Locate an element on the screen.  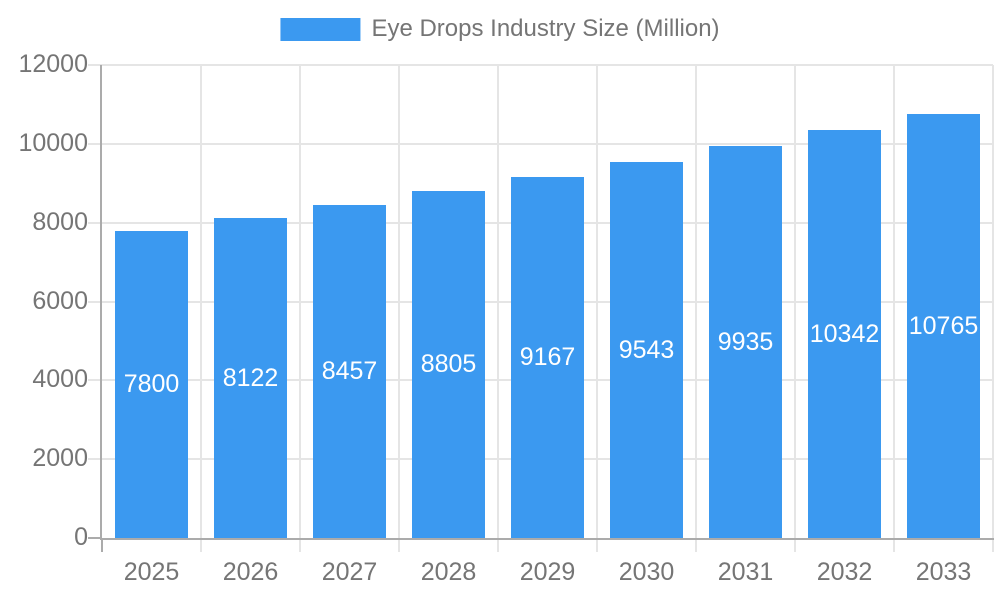
bar-value-label: 9167 is located at coordinates (547, 357).